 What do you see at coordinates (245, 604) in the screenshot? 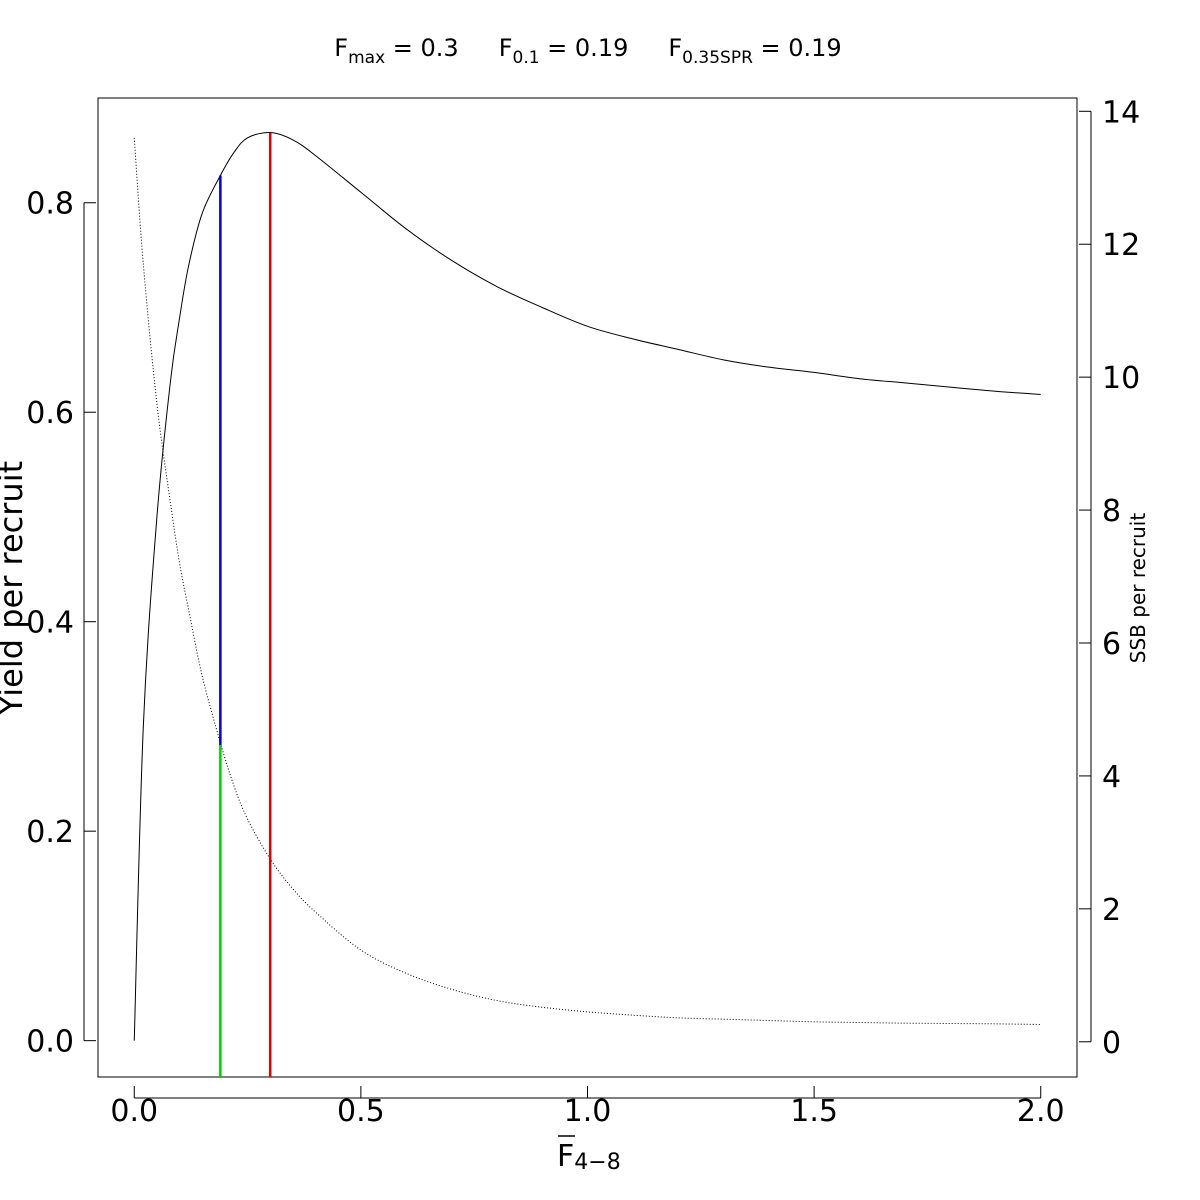
I see `reference-lines` at bounding box center [245, 604].